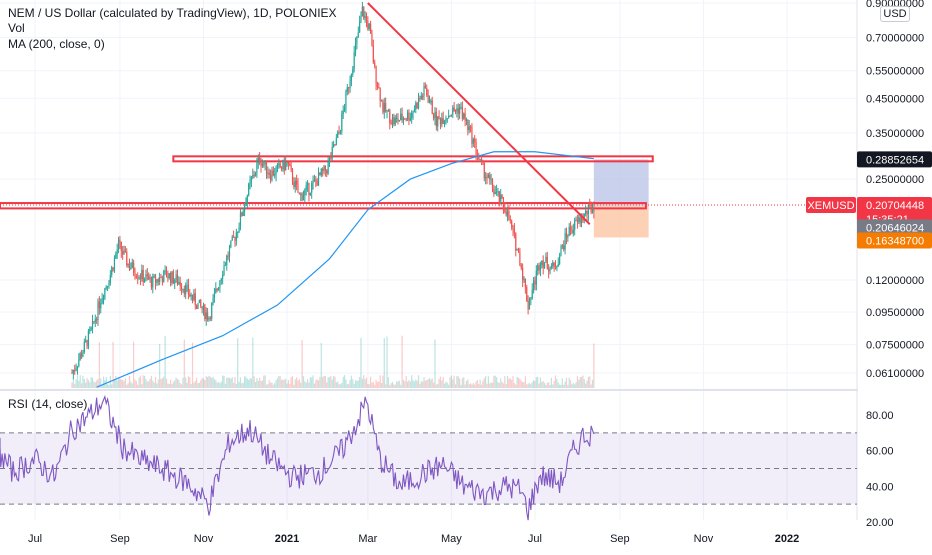 The width and height of the screenshot is (932, 555). What do you see at coordinates (56, 44) in the screenshot?
I see `ma-legend: MA (200, close, 0)` at bounding box center [56, 44].